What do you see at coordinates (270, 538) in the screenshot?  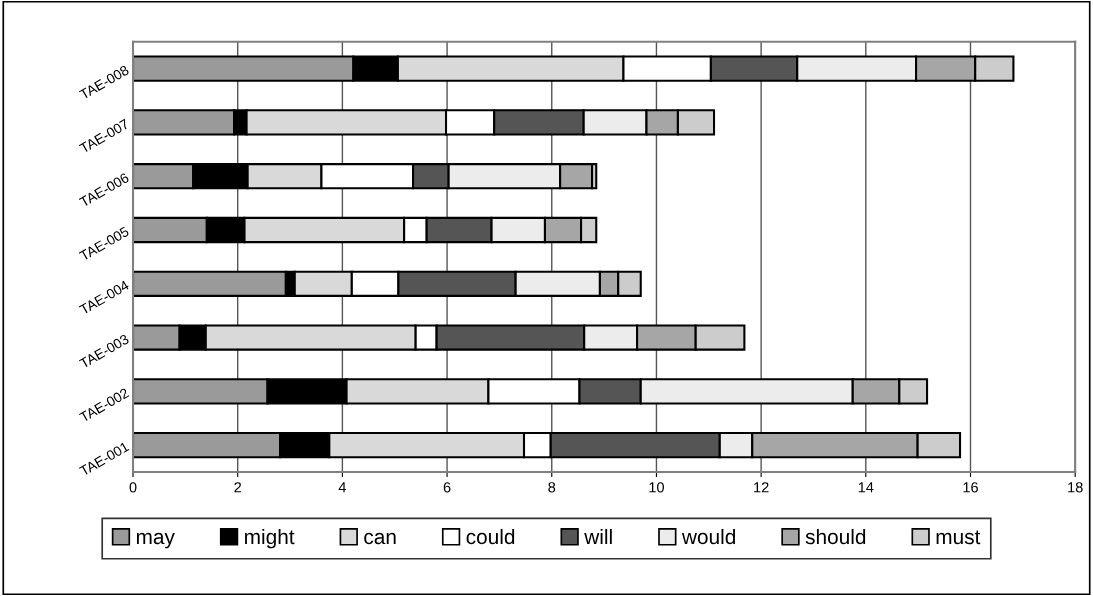 I see `legend-label: might` at bounding box center [270, 538].